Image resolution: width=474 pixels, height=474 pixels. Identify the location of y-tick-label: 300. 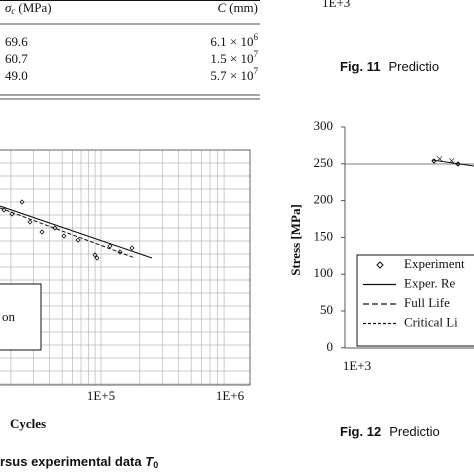
(324, 125).